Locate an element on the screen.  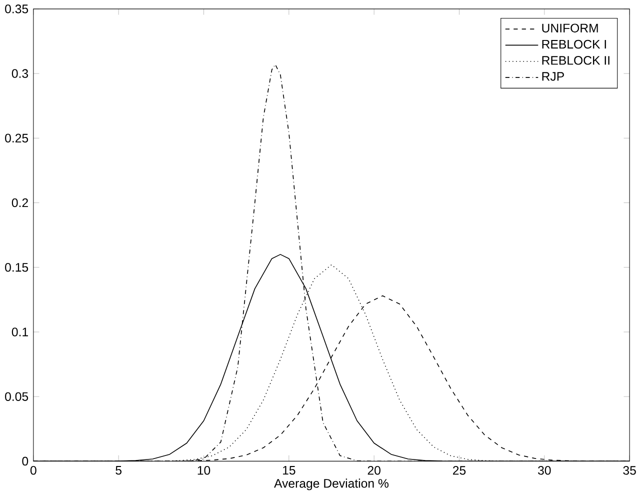
x-tick-label: 20 is located at coordinates (374, 470).